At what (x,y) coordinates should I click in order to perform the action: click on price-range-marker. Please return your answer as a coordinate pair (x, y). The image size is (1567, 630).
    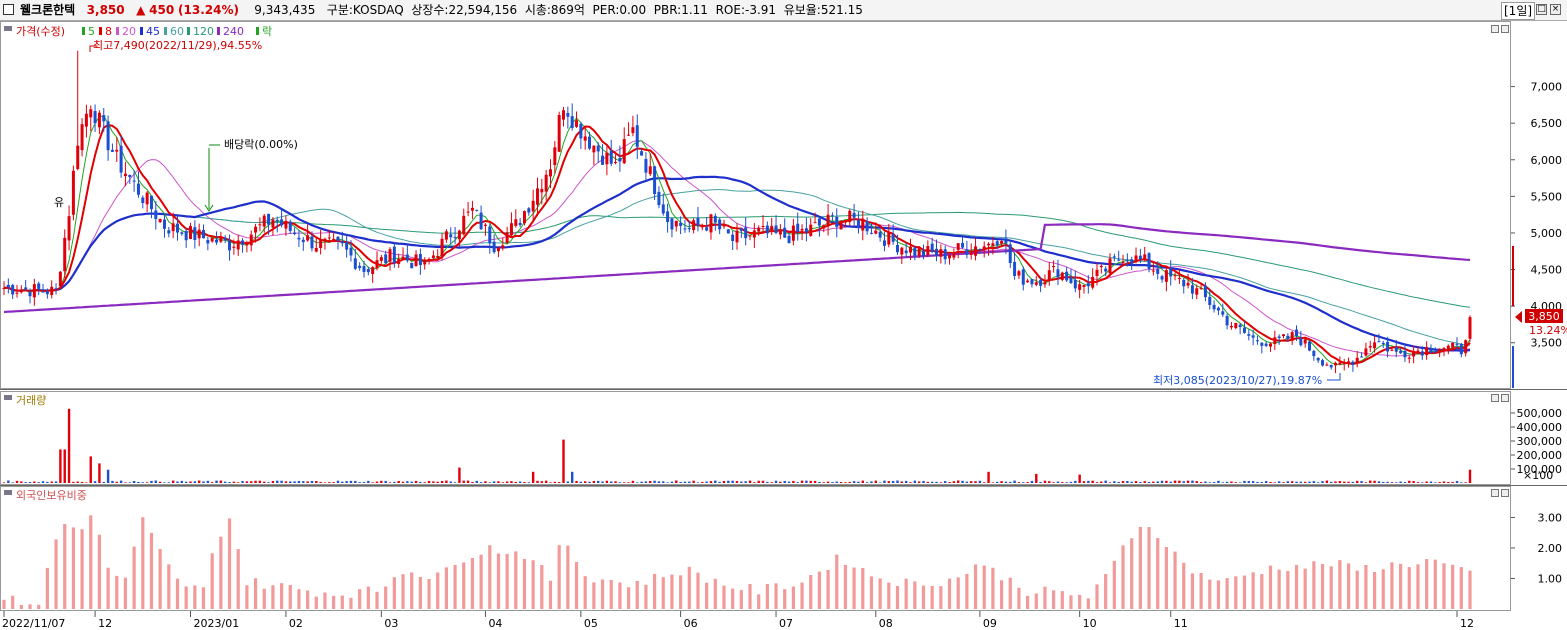
    Looking at the image, I should click on (1513, 367).